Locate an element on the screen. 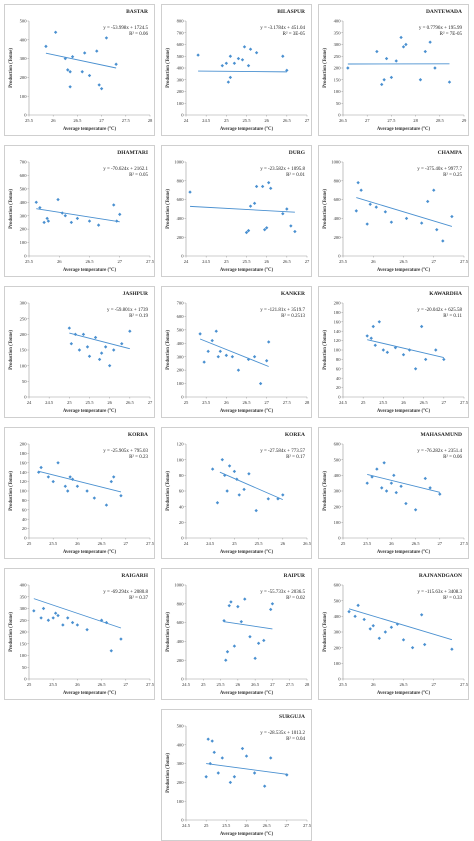 The width and height of the screenshot is (474, 841). r-squared-label: R² = 0.06 is located at coordinates (452, 457).